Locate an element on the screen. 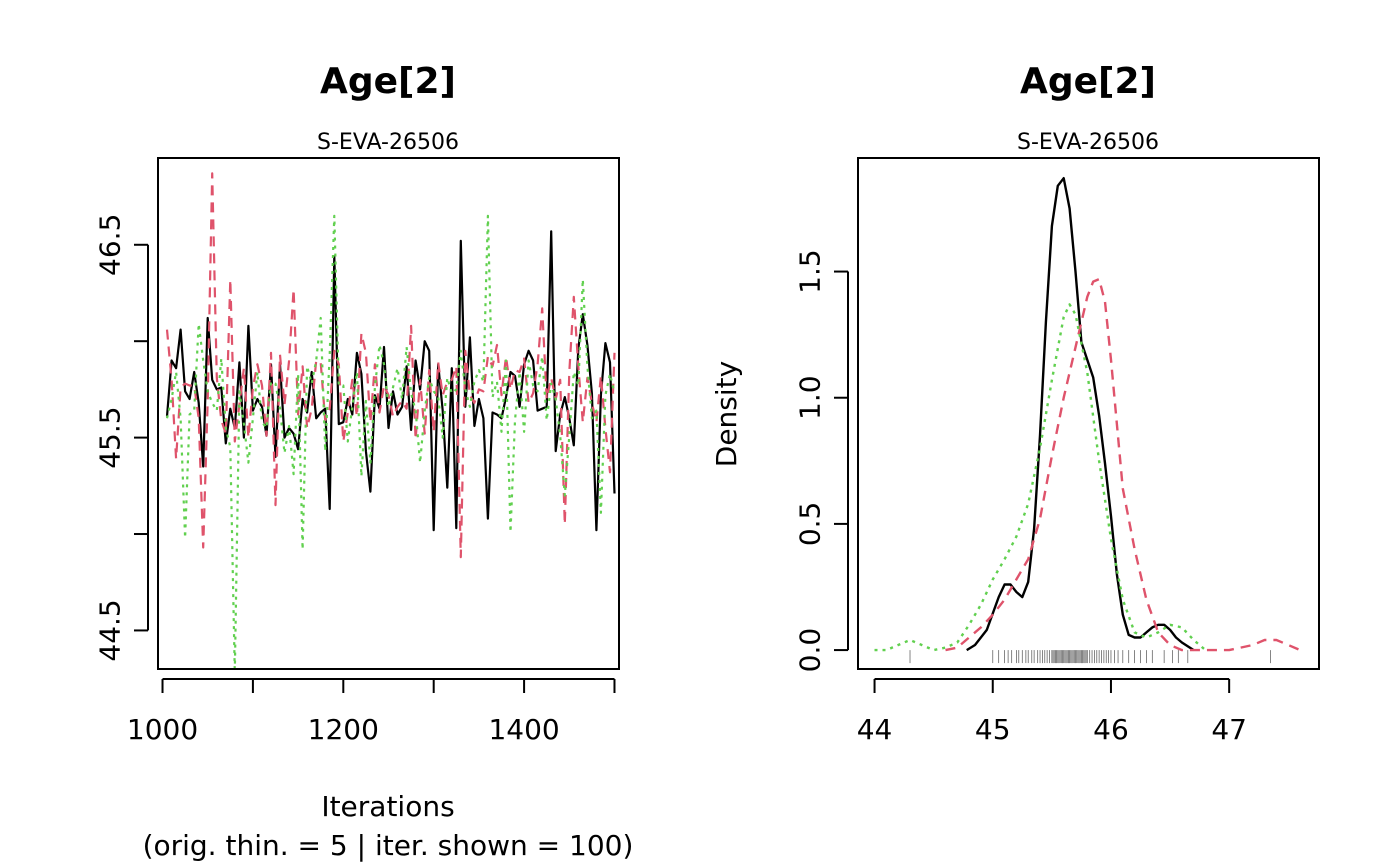 The image size is (1400, 866). density-title: Age[2] is located at coordinates (1088, 81).